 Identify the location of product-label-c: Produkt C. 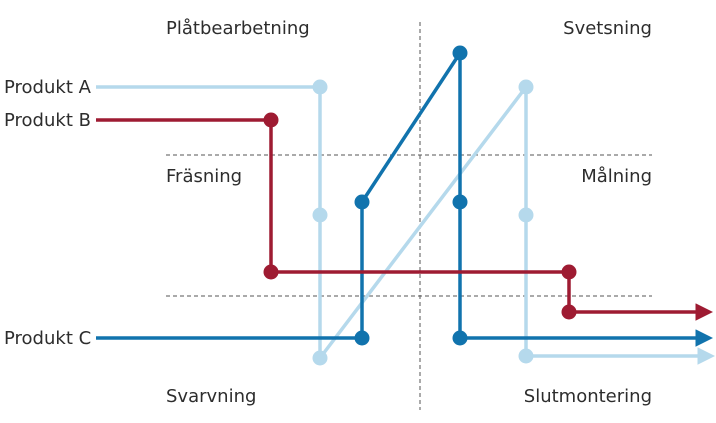
(47, 338).